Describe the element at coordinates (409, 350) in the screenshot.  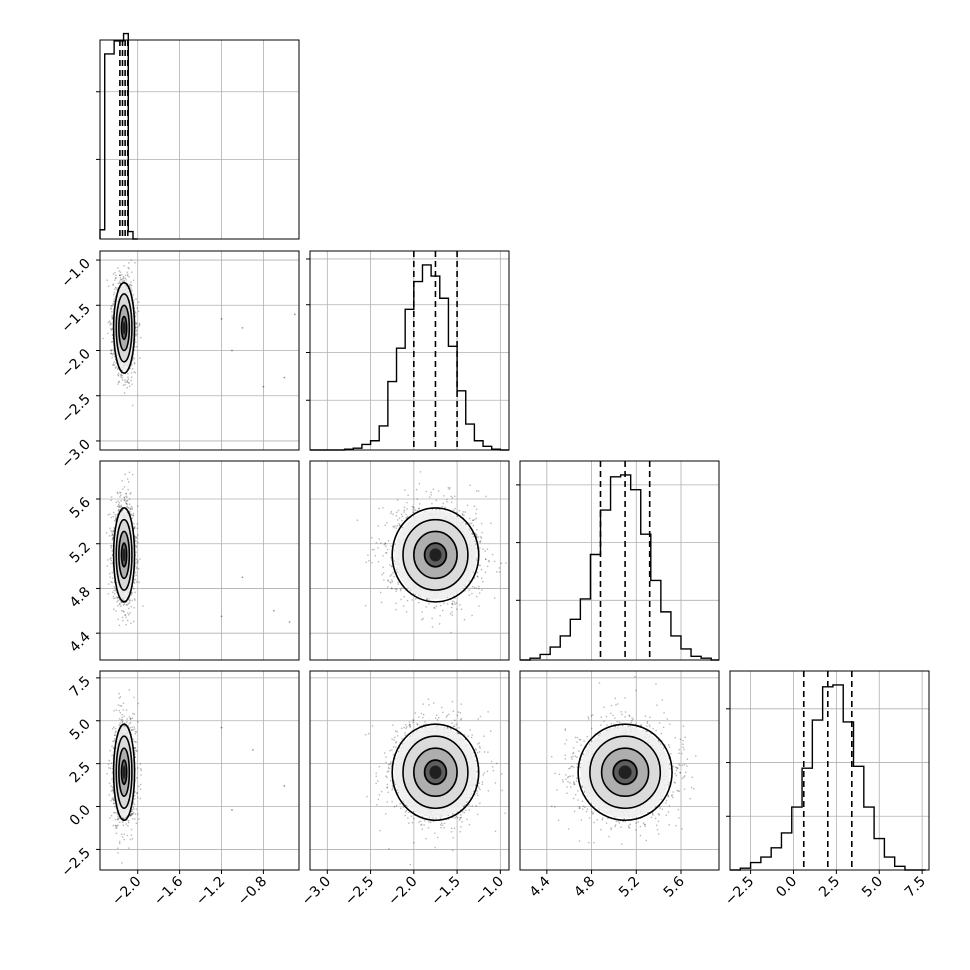
I see `hist-2-frame` at that location.